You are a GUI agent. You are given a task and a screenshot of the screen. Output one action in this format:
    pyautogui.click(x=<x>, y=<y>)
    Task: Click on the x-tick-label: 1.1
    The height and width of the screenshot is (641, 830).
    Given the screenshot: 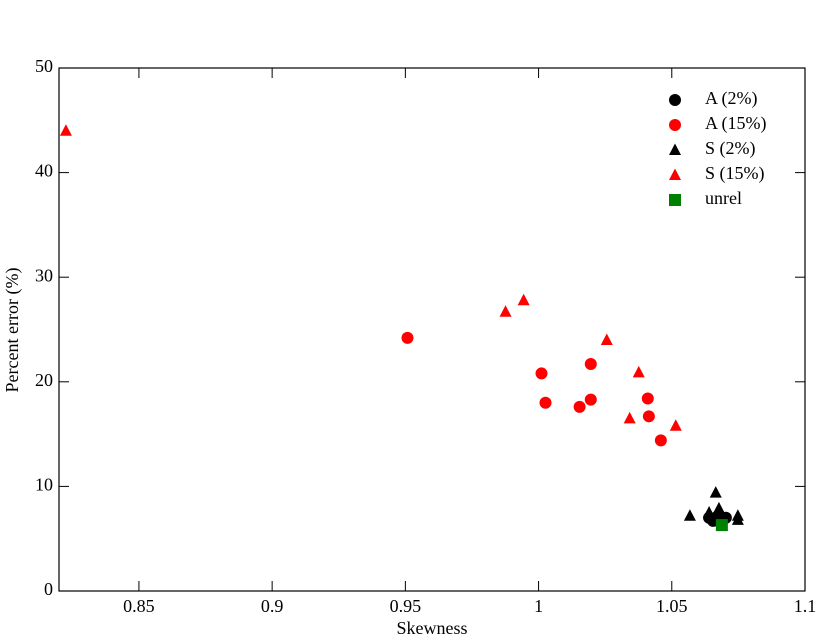 What is the action you would take?
    pyautogui.click(x=805, y=606)
    